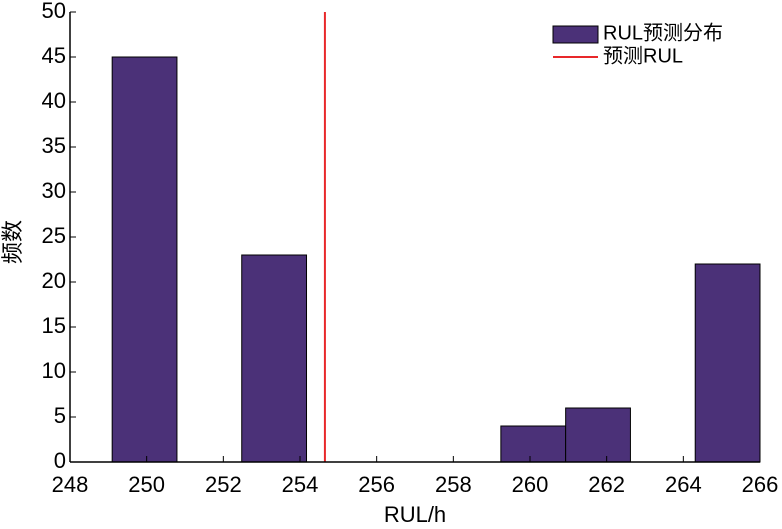 Image resolution: width=782 pixels, height=529 pixels. Describe the element at coordinates (54, 325) in the screenshot. I see `y-tick-label: 15` at that location.